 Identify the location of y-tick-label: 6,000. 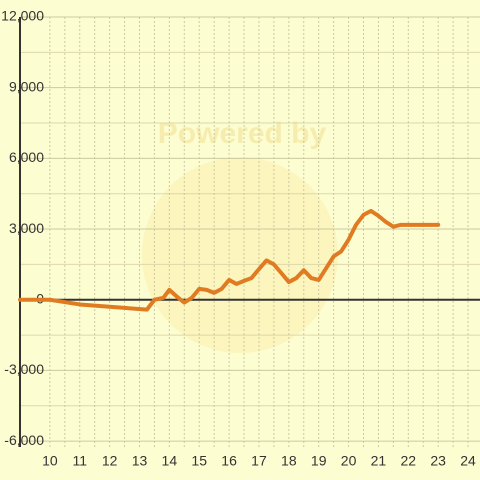
(26, 157).